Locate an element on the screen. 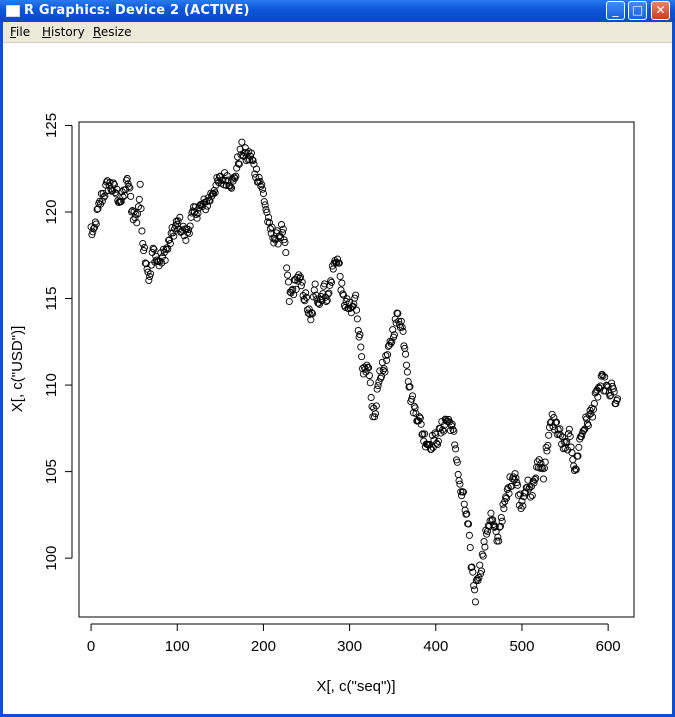 This screenshot has width=675, height=717. menu-history: History is located at coordinates (63, 32).